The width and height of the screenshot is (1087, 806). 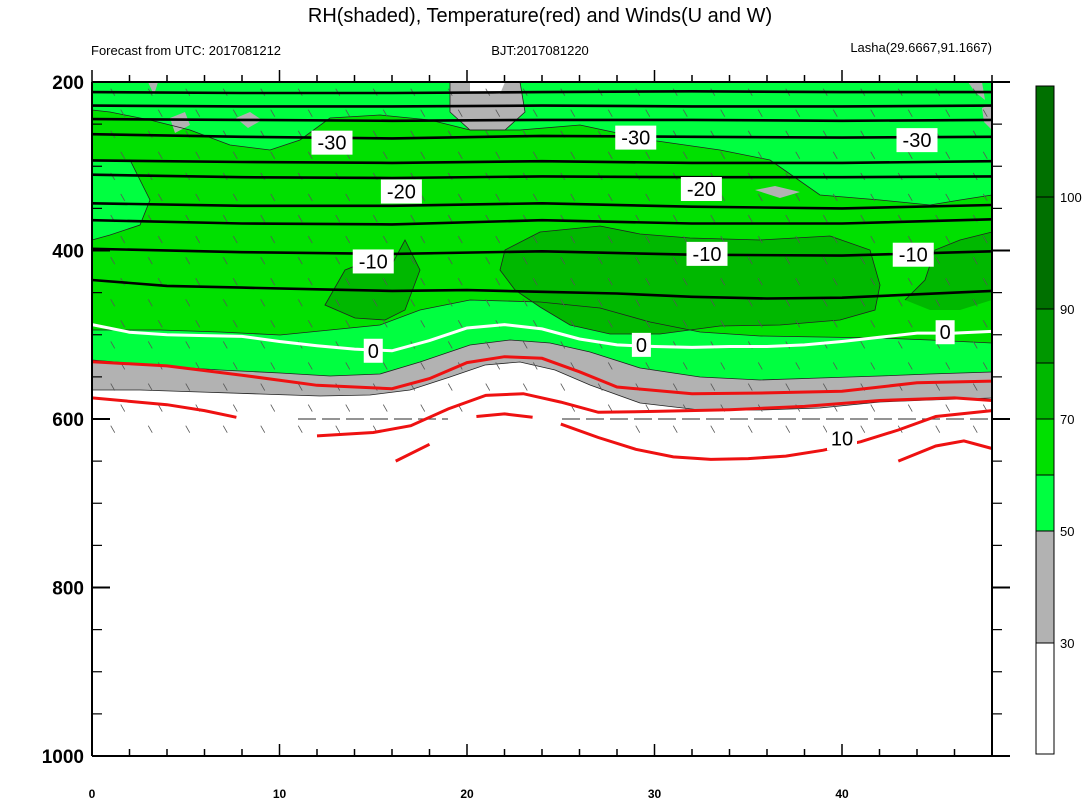 I want to click on colorbar-label: 30, so click(x=1067, y=643).